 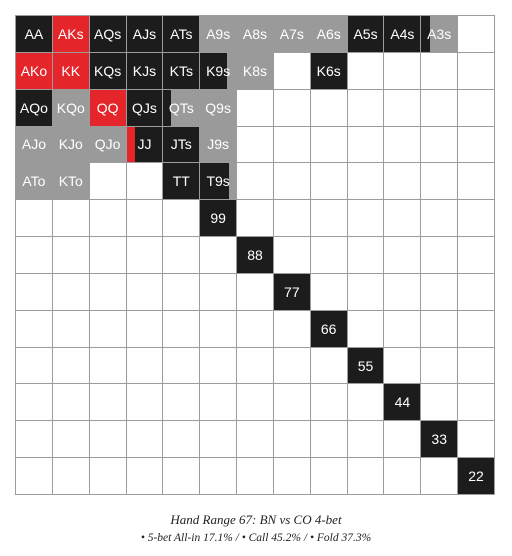 I want to click on hand-cell: A4s, so click(x=403, y=34).